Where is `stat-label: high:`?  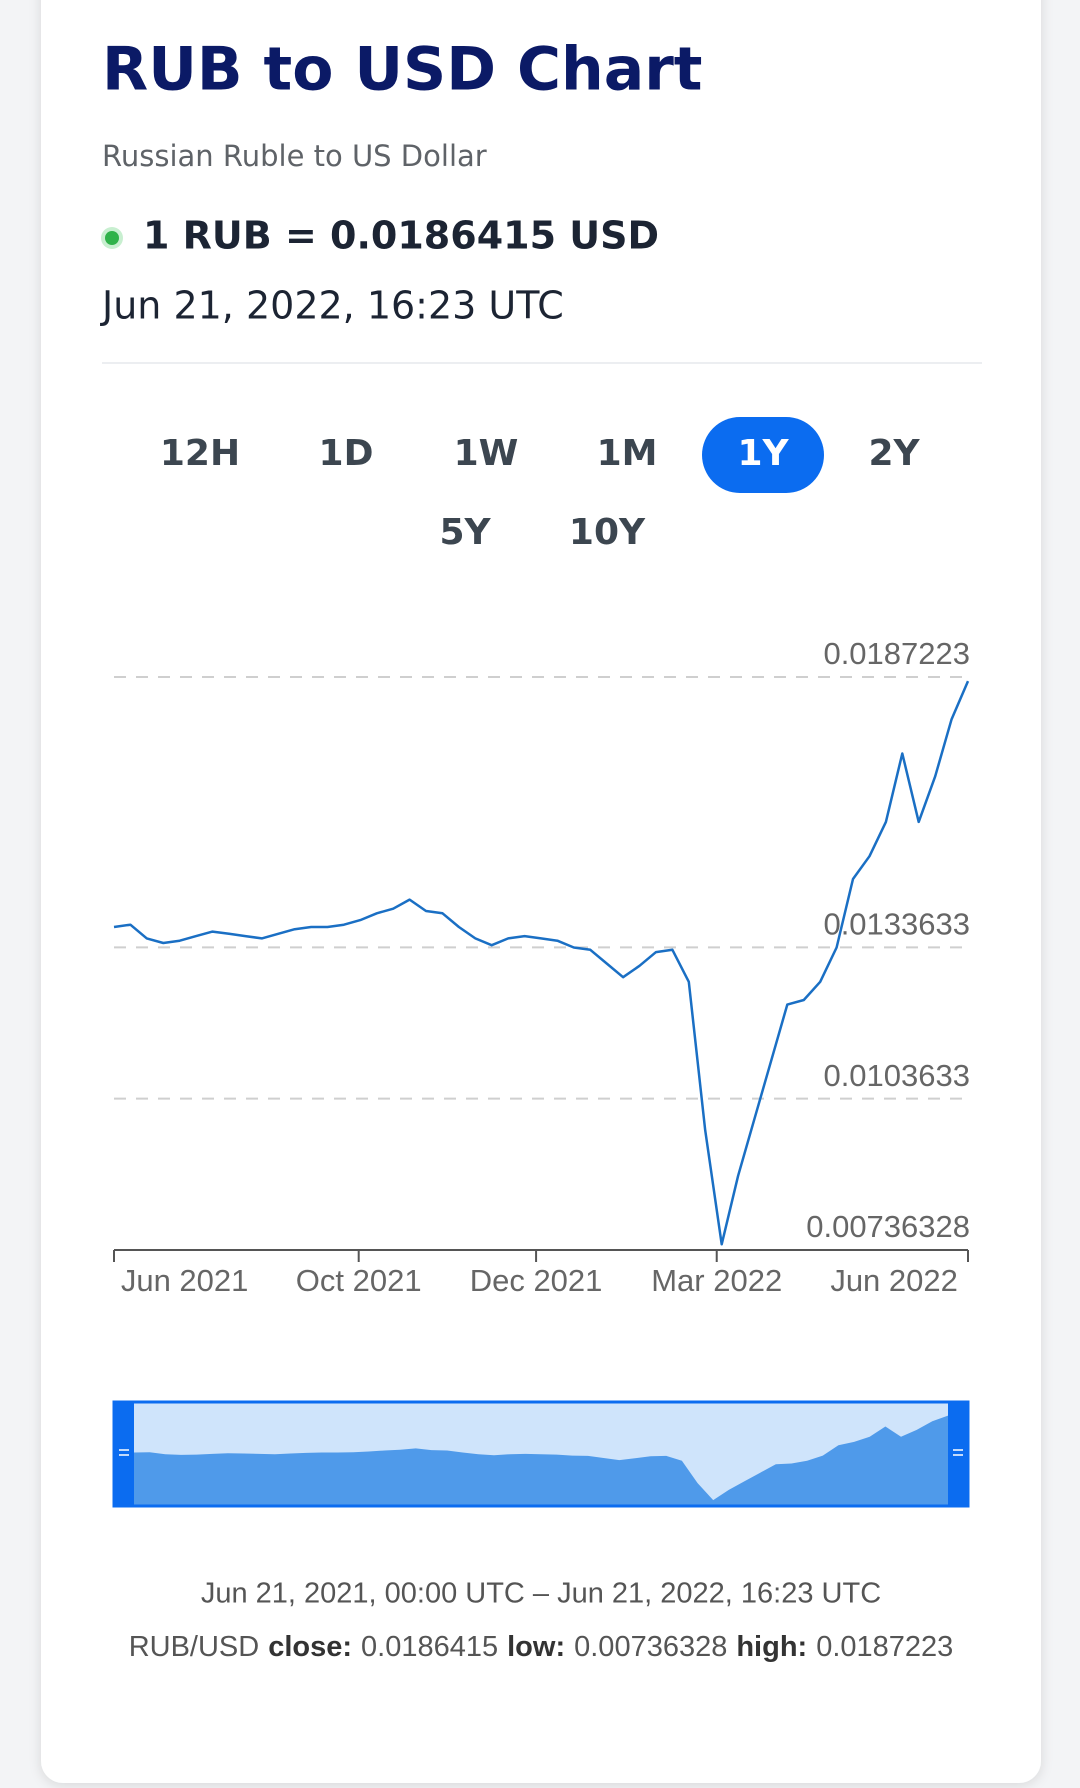
stat-label: high: is located at coordinates (771, 1647).